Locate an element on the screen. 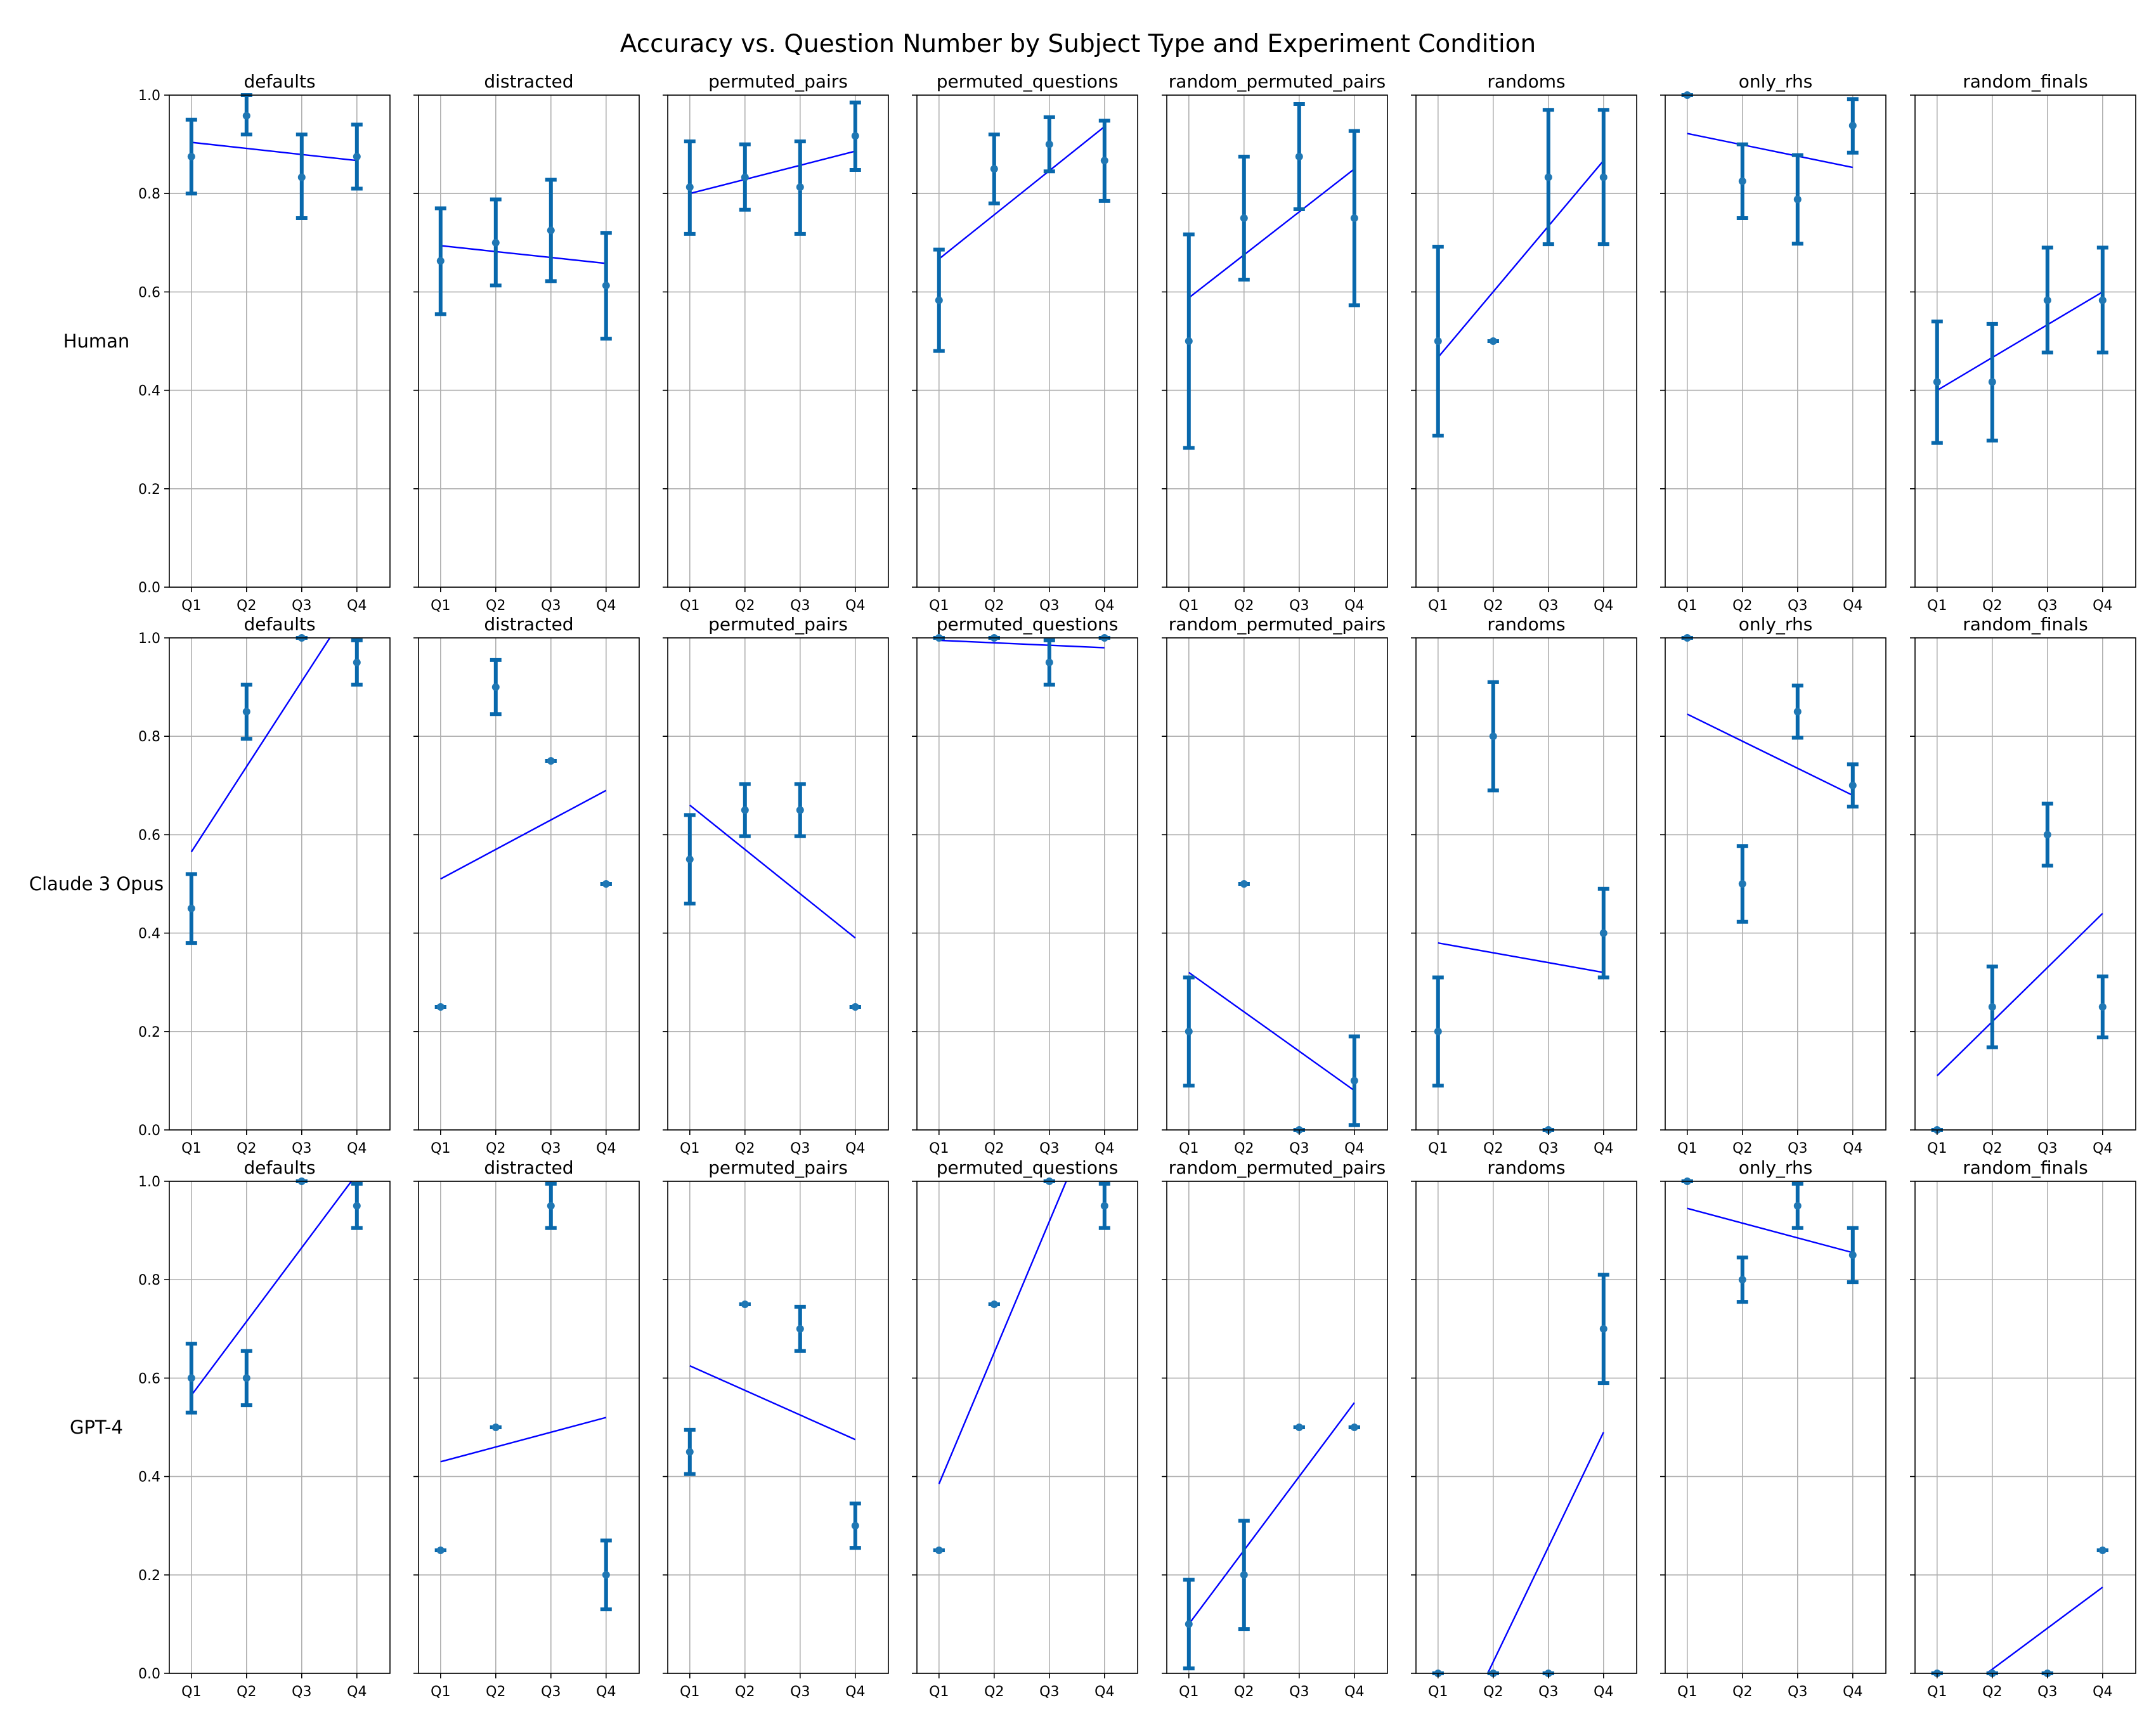 This screenshot has width=2156, height=1712. panel-title: random_finals is located at coordinates (2026, 81).